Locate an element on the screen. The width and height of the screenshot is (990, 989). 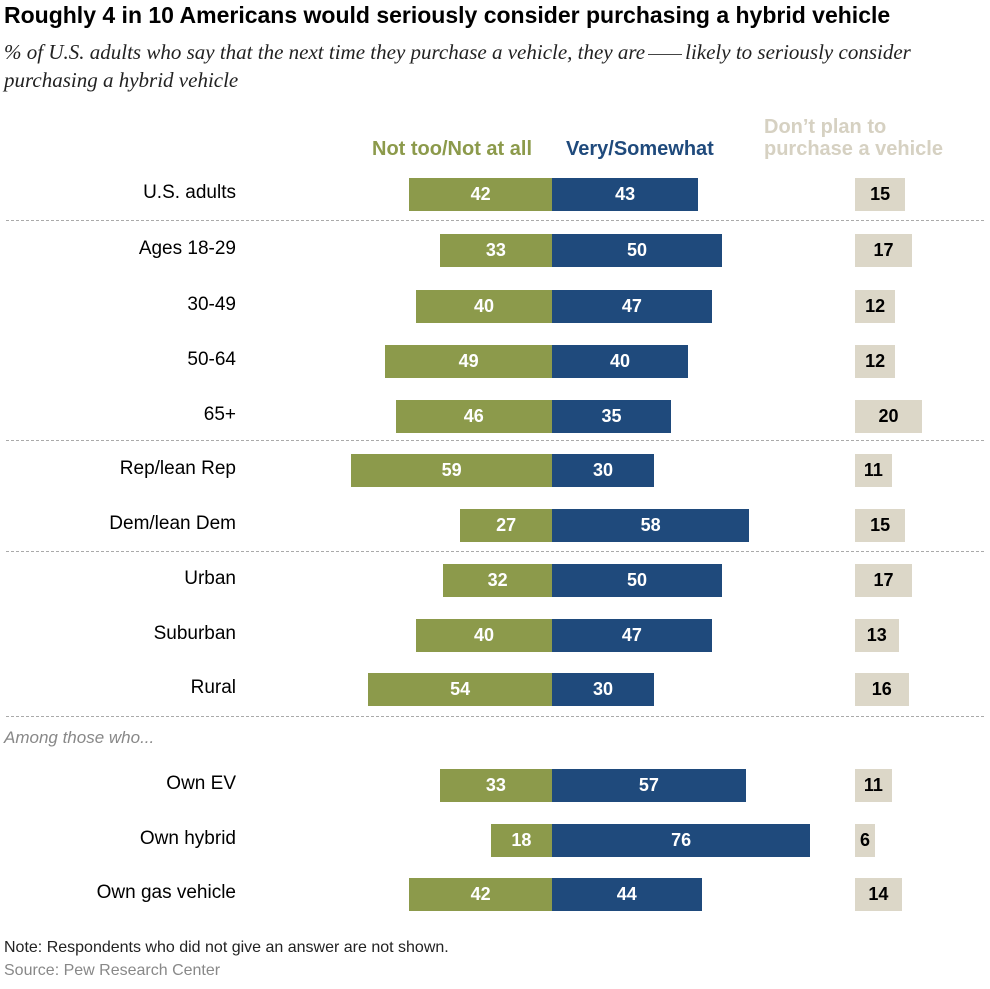
legend-likely: Very/Somewhat is located at coordinates (640, 149).